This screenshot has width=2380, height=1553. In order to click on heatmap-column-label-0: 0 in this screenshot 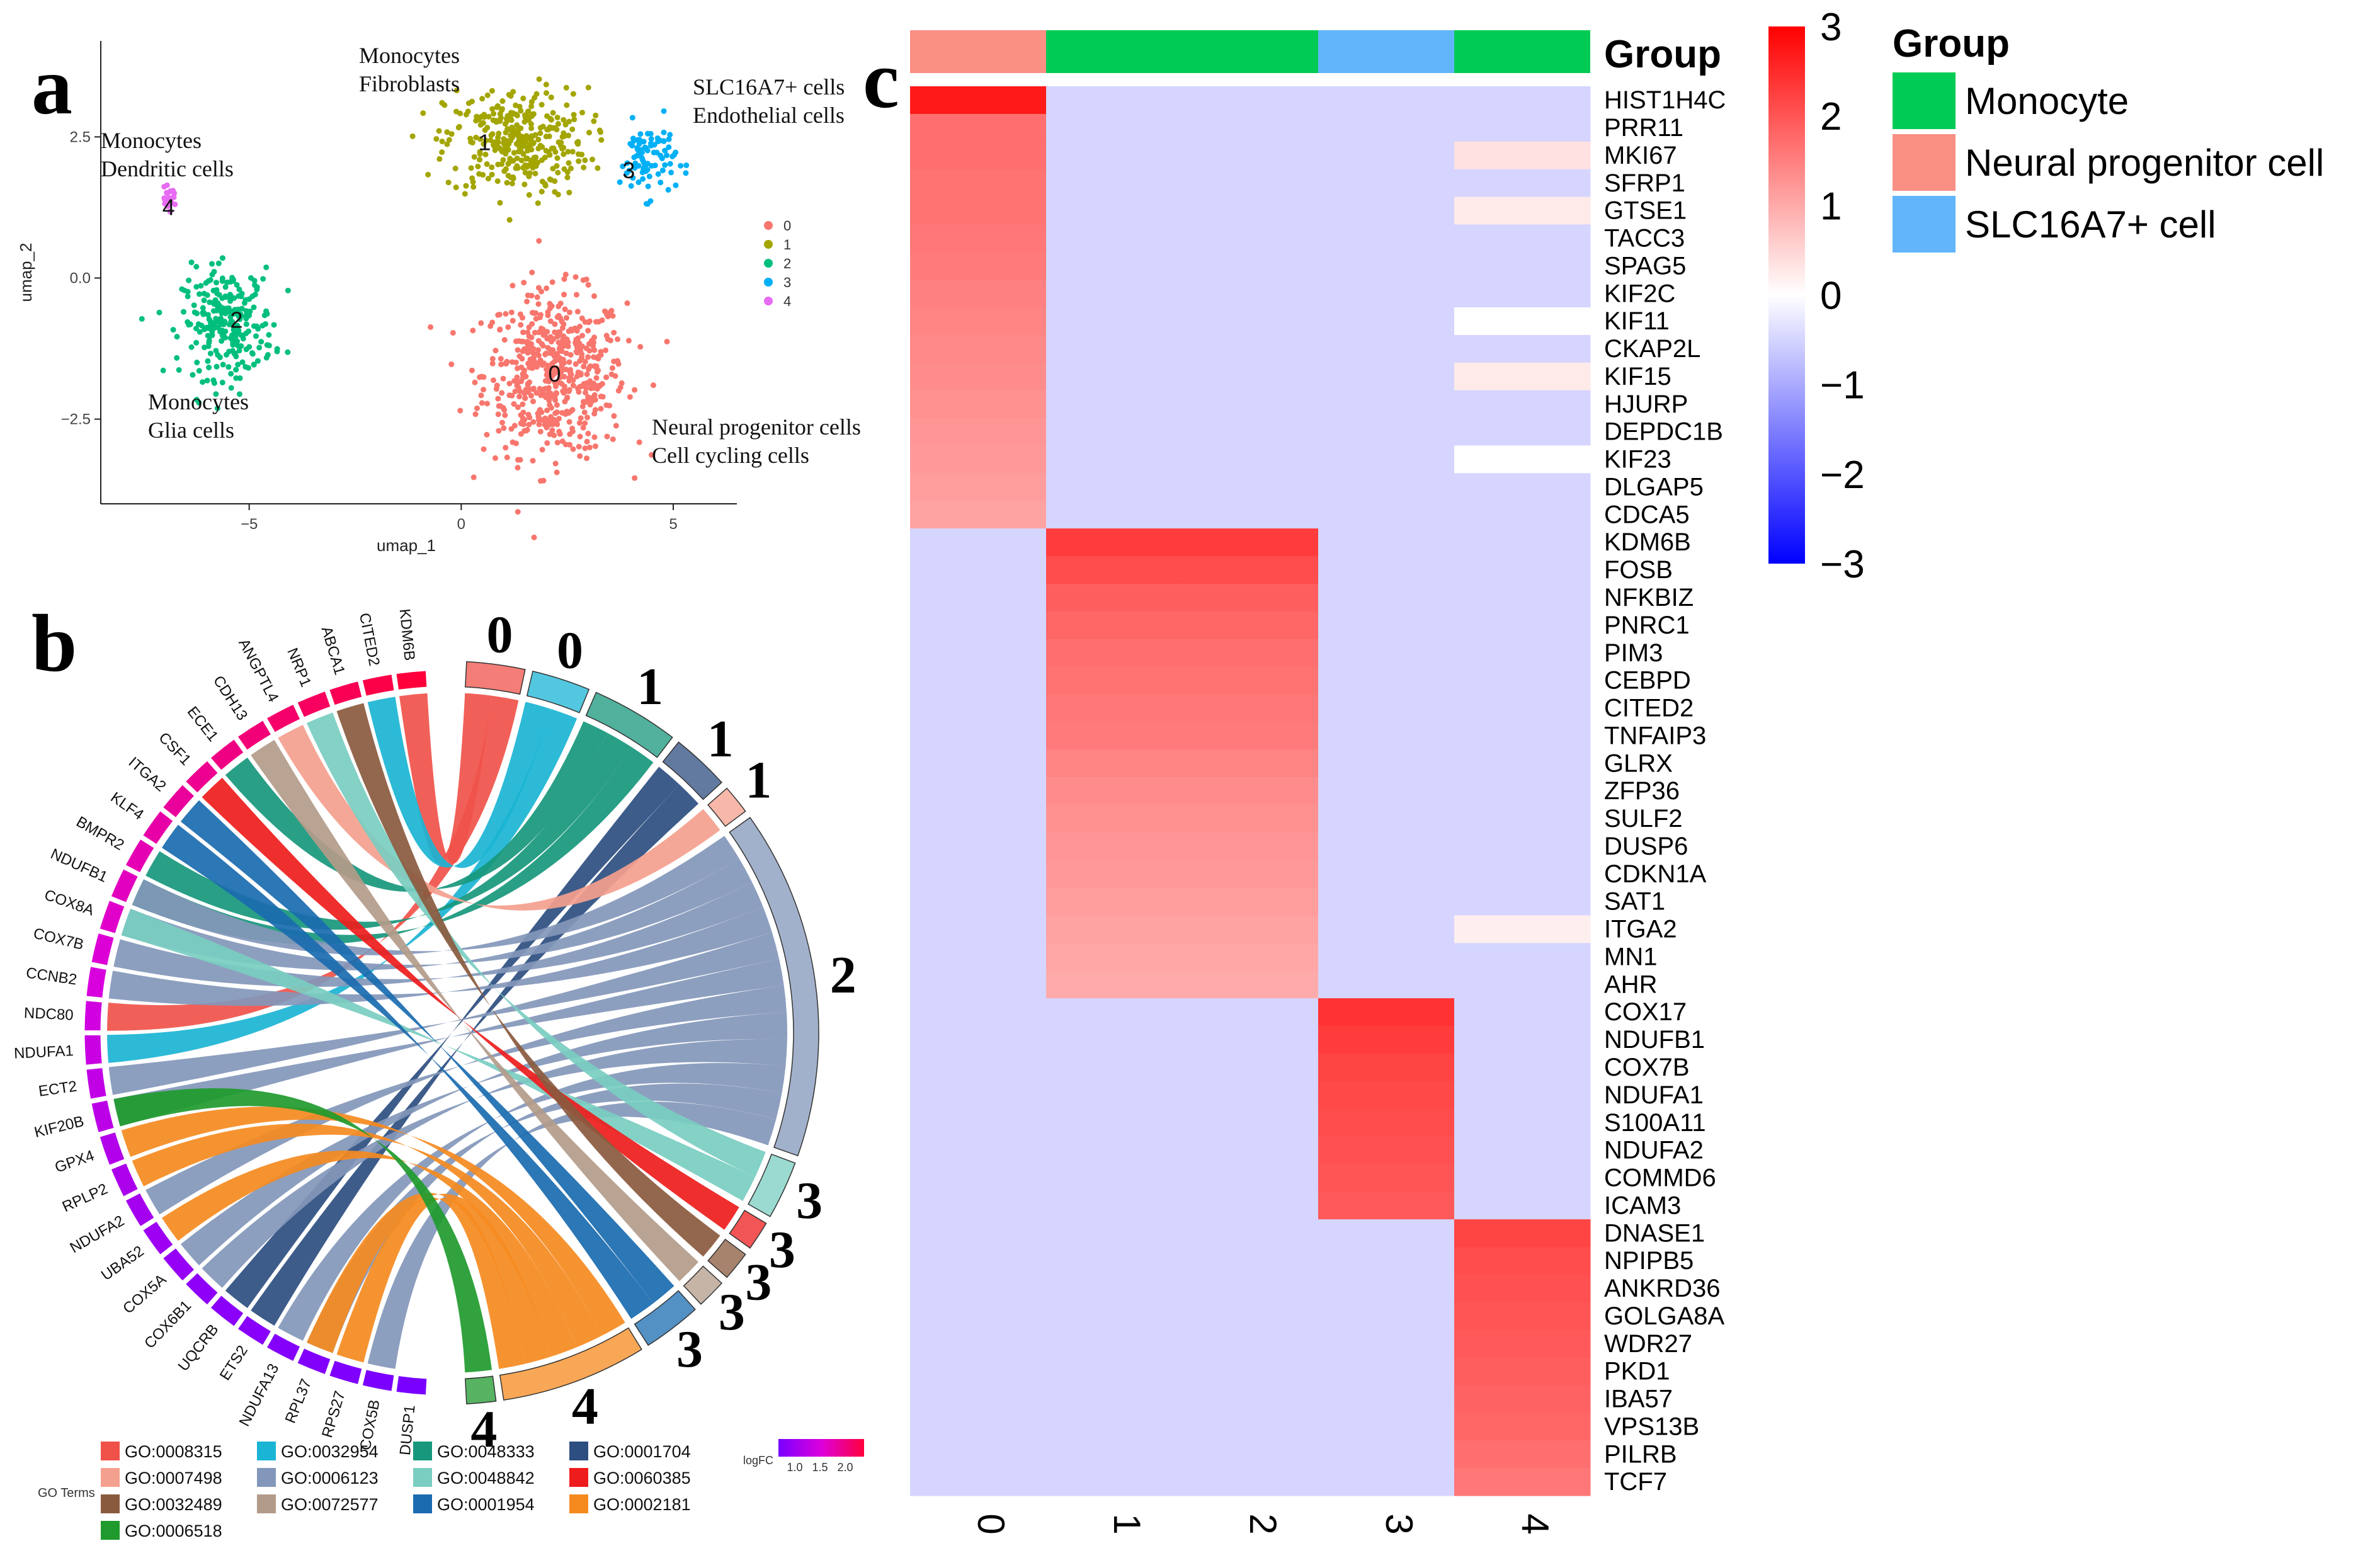, I will do `click(991, 1523)`.